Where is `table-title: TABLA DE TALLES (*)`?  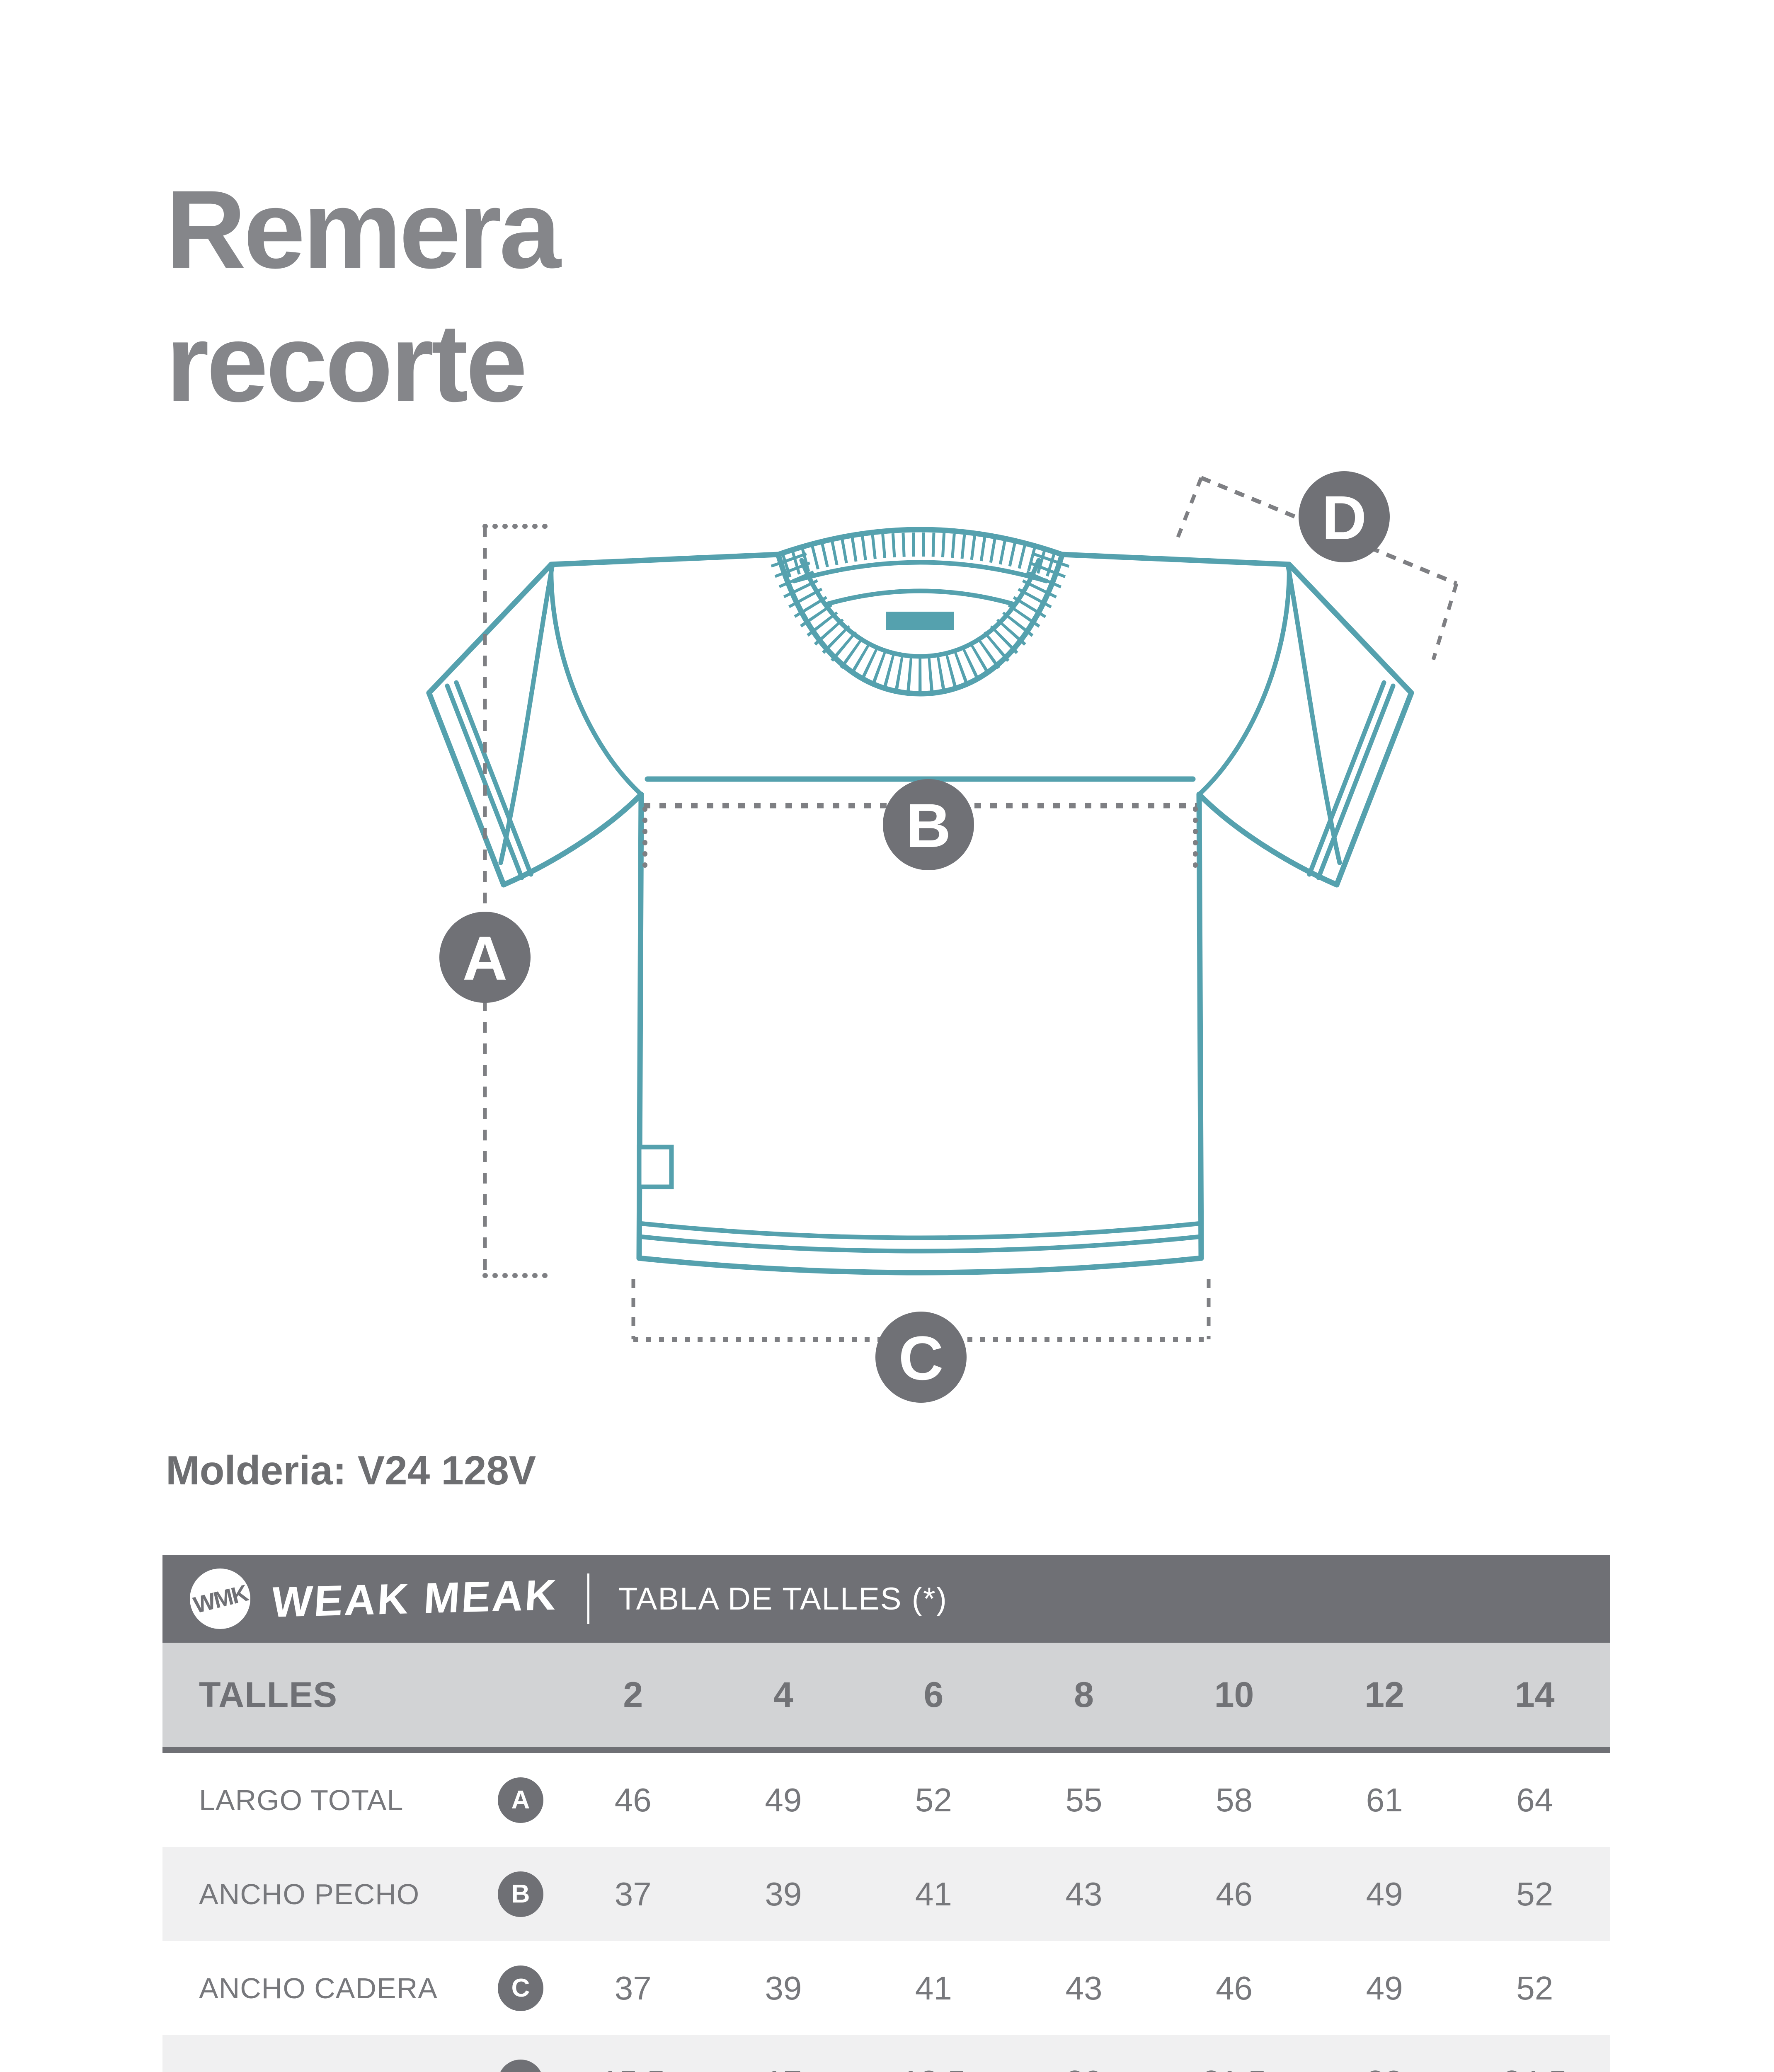
table-title: TABLA DE TALLES (*) is located at coordinates (783, 1599).